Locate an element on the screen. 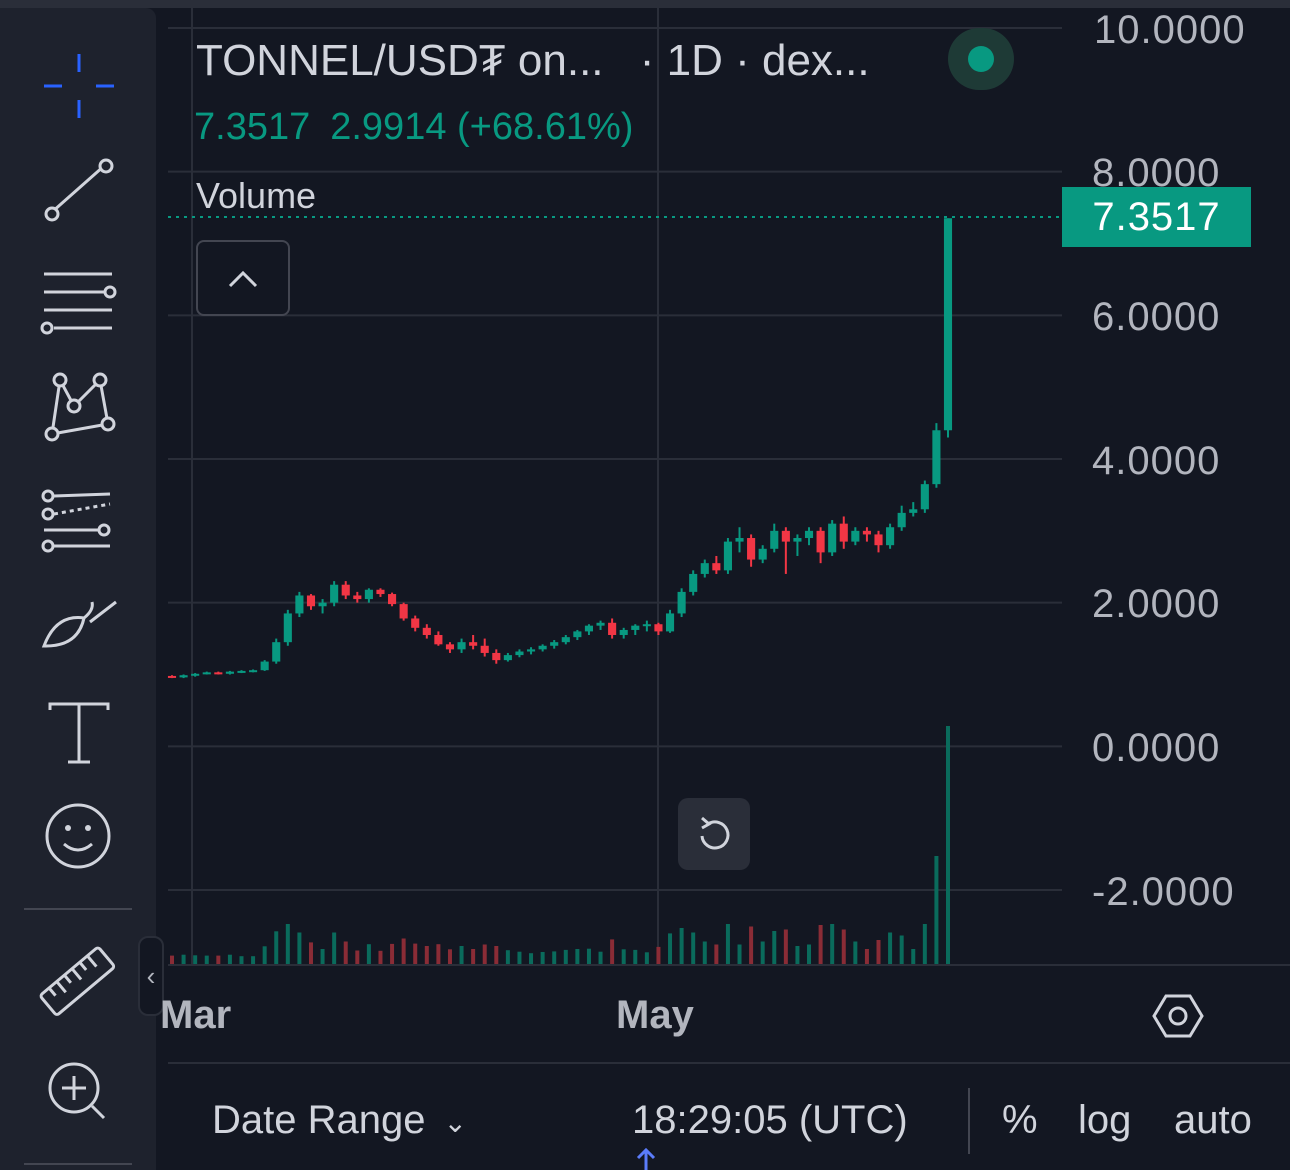 Image resolution: width=1290 pixels, height=1170 pixels. percent-scale-toggle: % is located at coordinates (1020, 1120).